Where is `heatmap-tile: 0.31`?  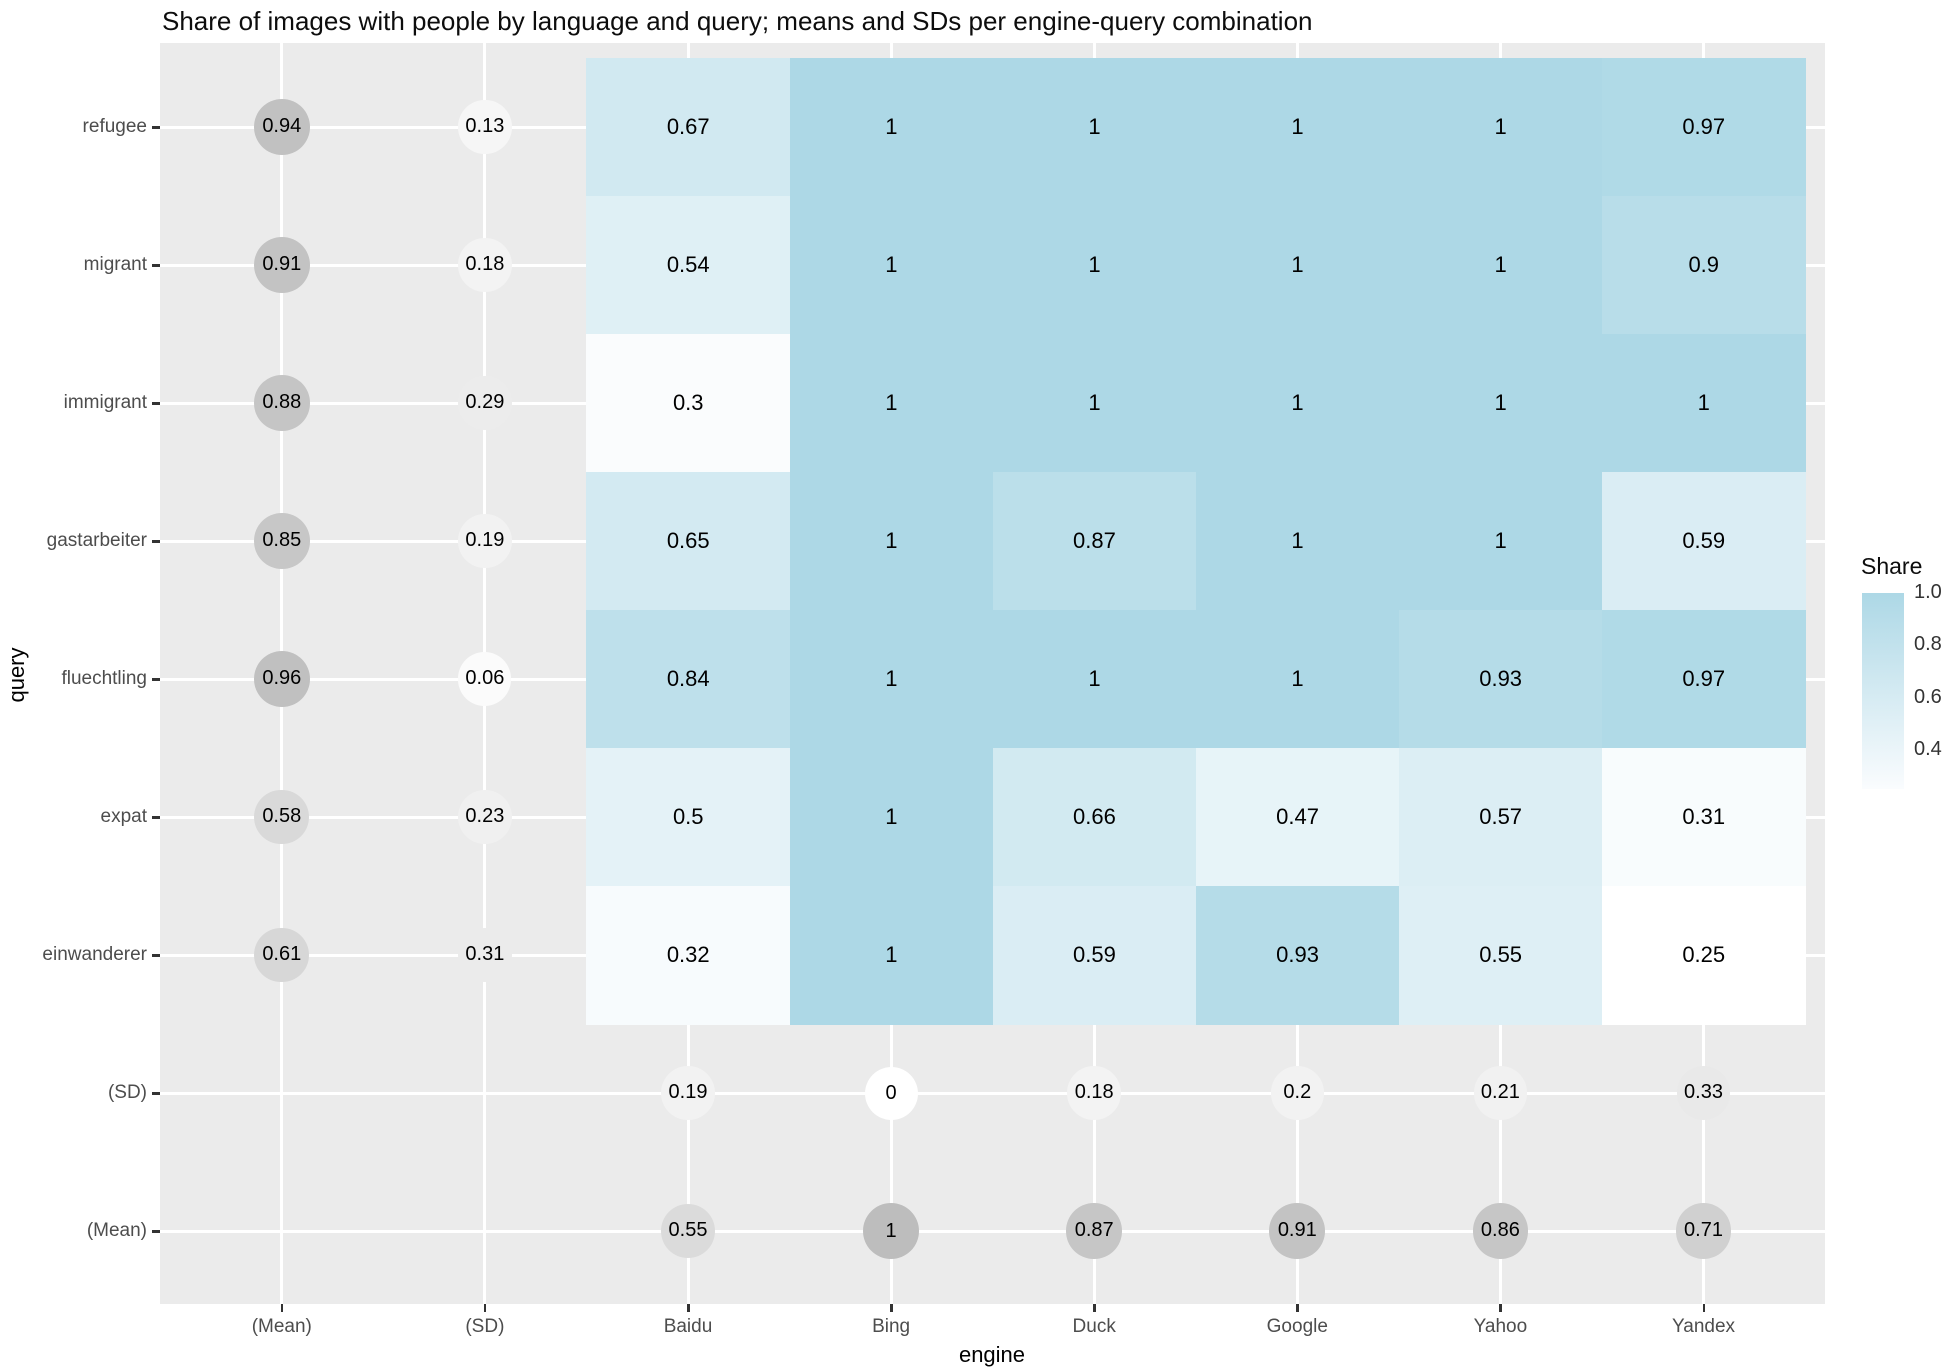
heatmap-tile: 0.31 is located at coordinates (1703, 817).